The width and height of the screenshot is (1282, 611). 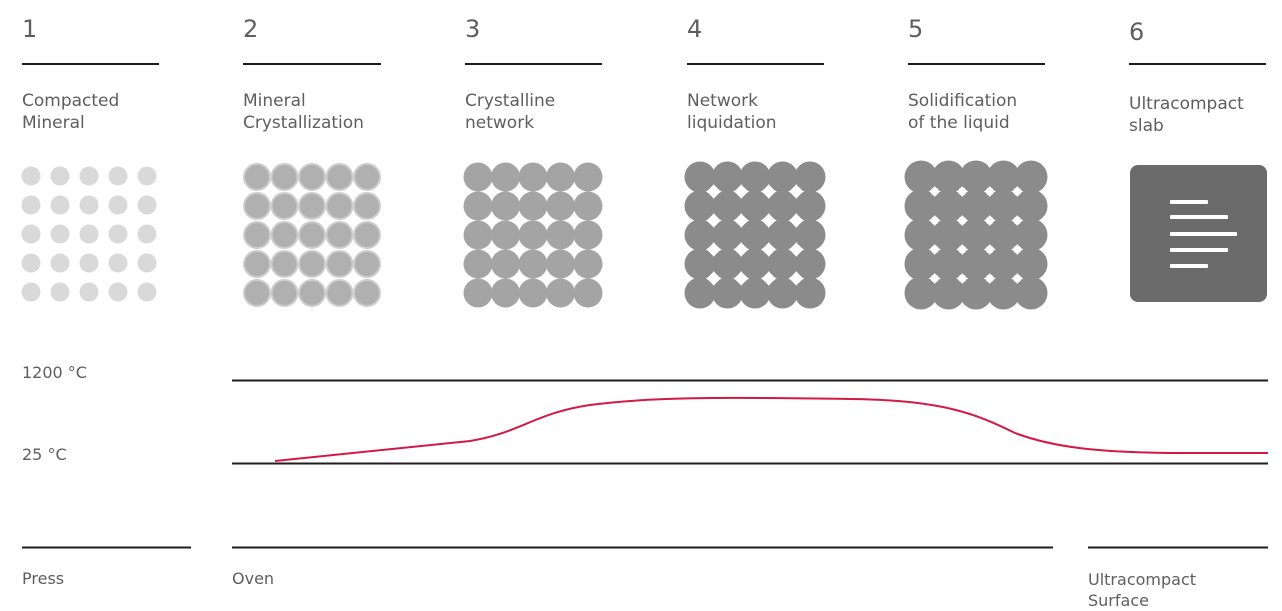 I want to click on step-2-label: Mineral Crystallization, so click(x=303, y=112).